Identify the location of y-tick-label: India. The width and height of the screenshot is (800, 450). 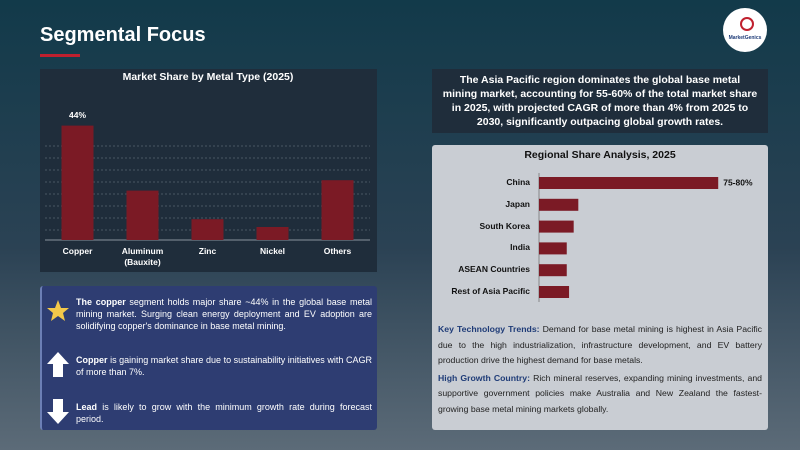
(520, 247).